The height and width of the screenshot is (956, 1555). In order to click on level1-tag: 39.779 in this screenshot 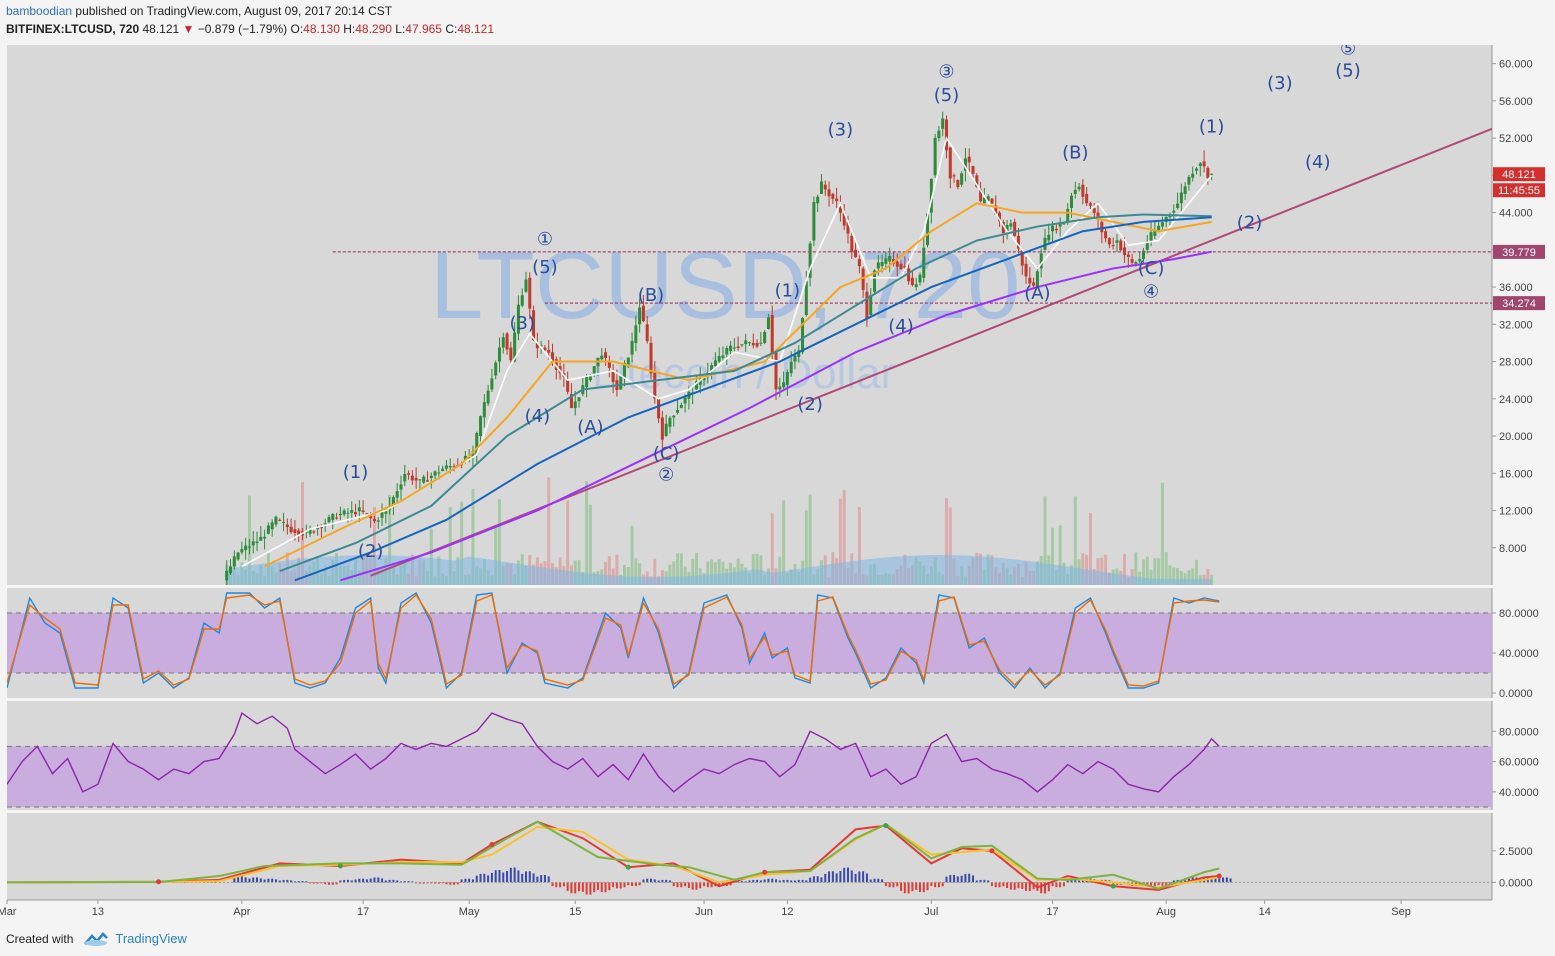, I will do `click(1519, 253)`.